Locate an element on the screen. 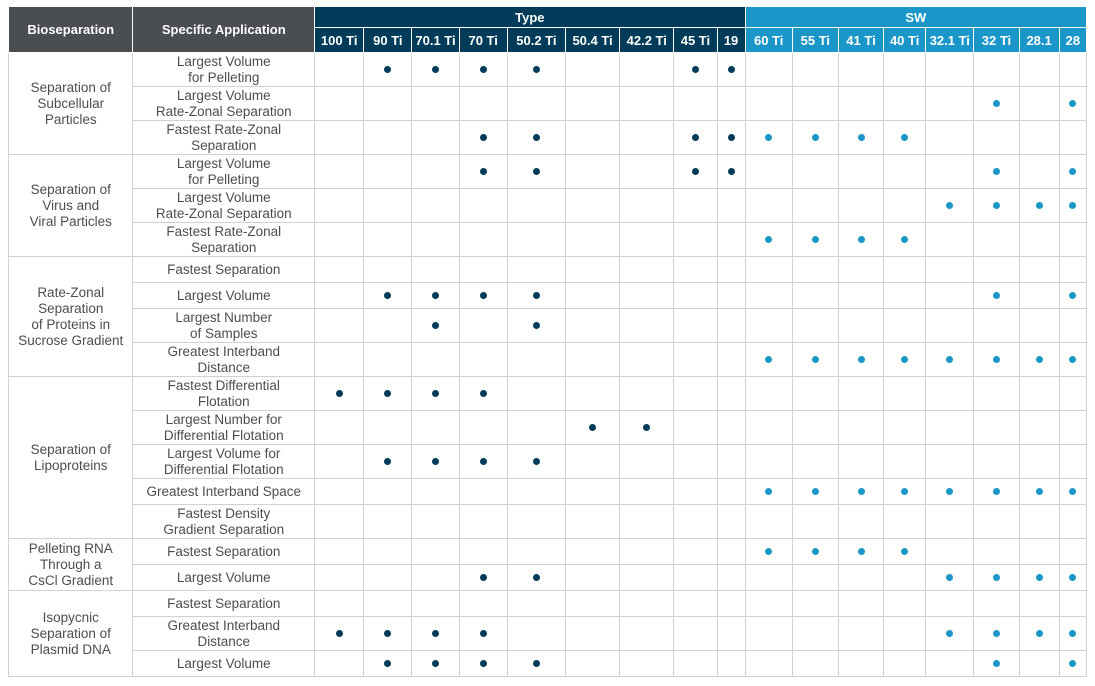 This screenshot has width=1095, height=686. header-bioseparation: Bioseparation is located at coordinates (70, 29).